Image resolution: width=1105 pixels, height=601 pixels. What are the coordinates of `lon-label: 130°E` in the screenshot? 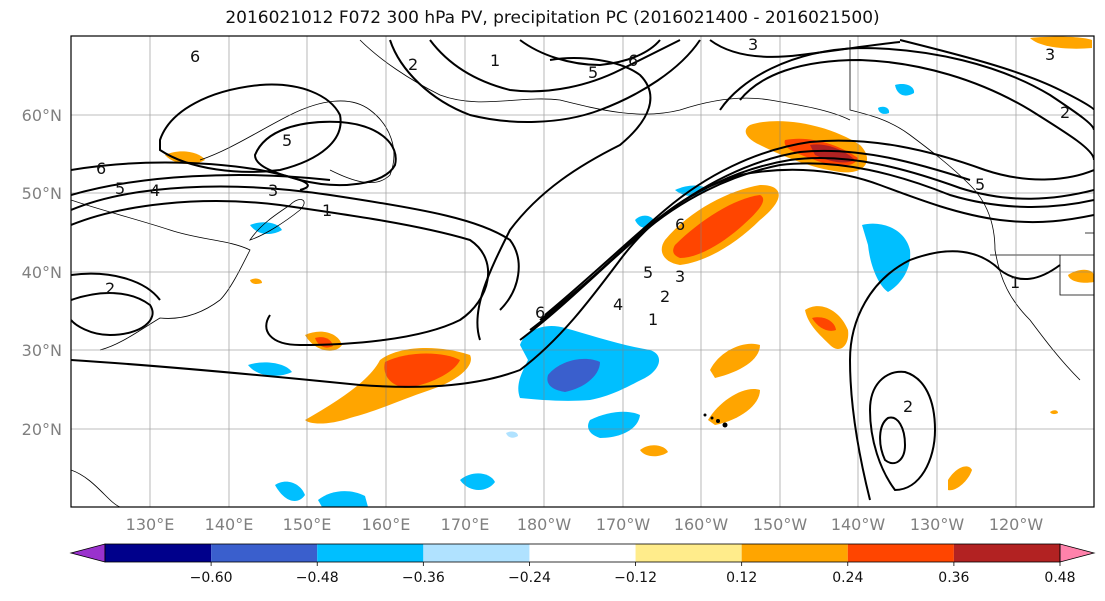 It's located at (150, 524).